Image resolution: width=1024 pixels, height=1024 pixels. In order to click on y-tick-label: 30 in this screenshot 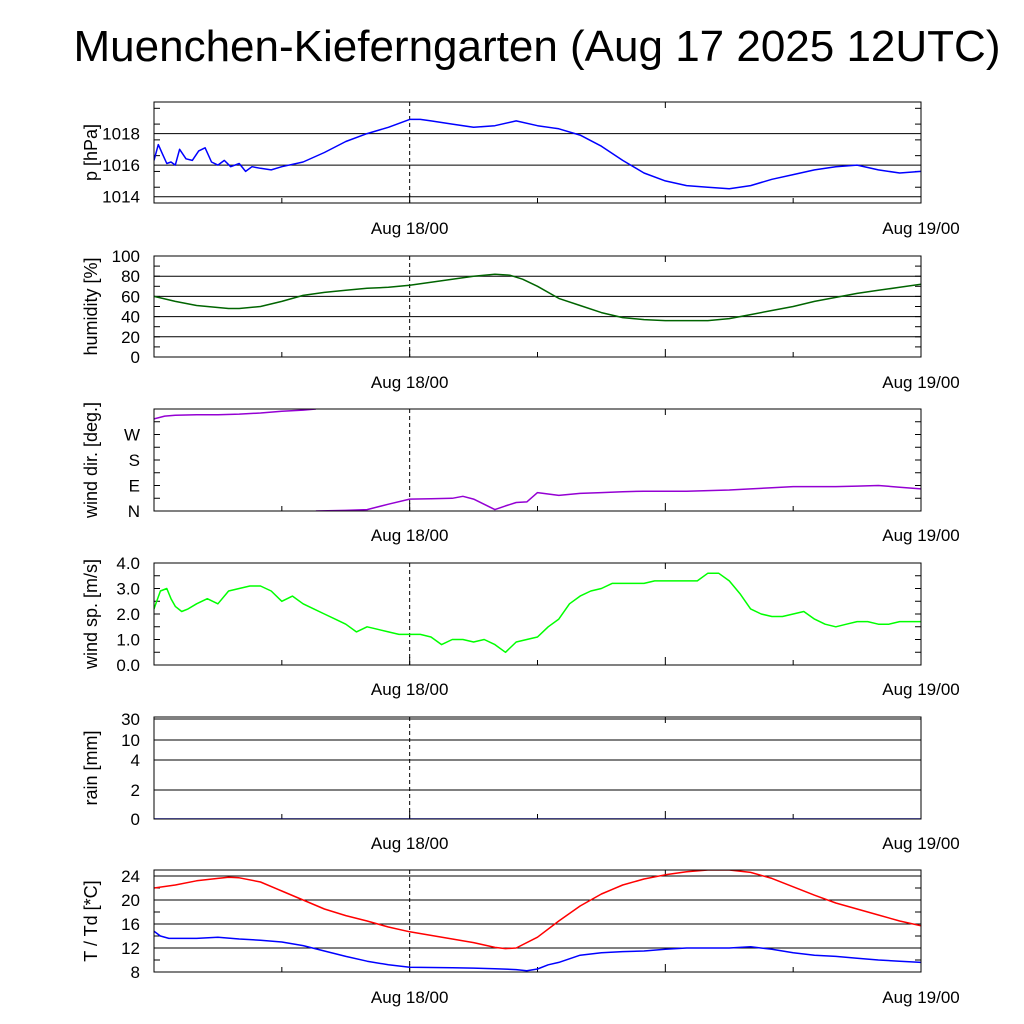, I will do `click(130, 719)`.